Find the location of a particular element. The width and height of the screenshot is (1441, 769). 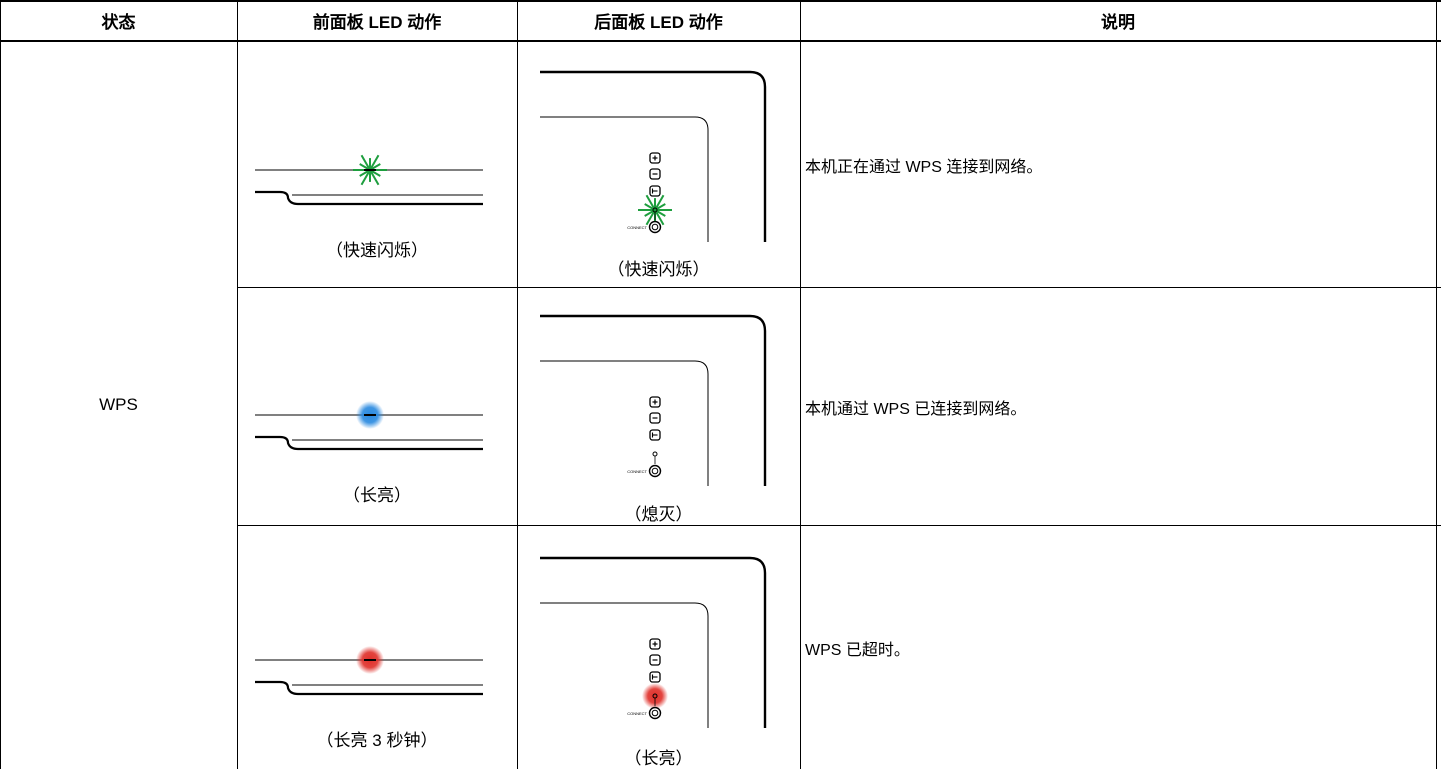

rear-led-dot is located at coordinates (655, 454).